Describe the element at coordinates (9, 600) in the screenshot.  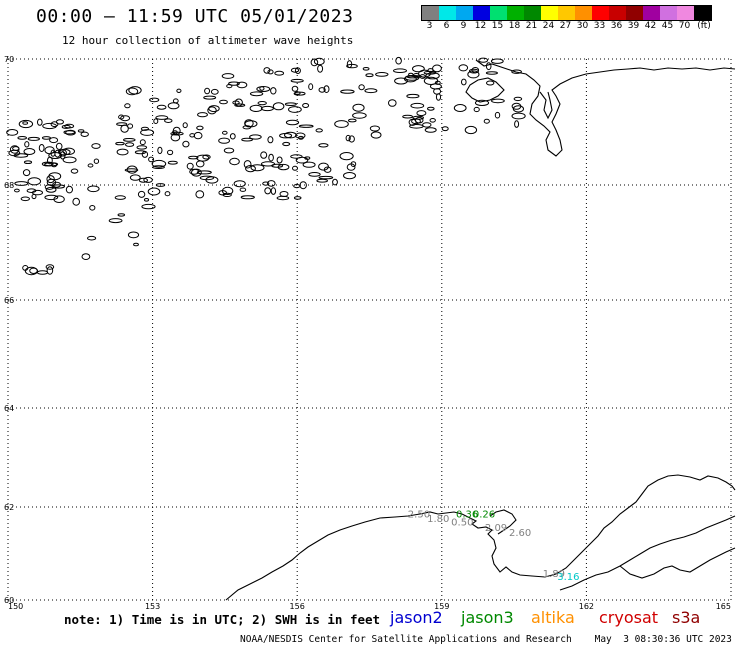
I see `latitude-label: 60` at that location.